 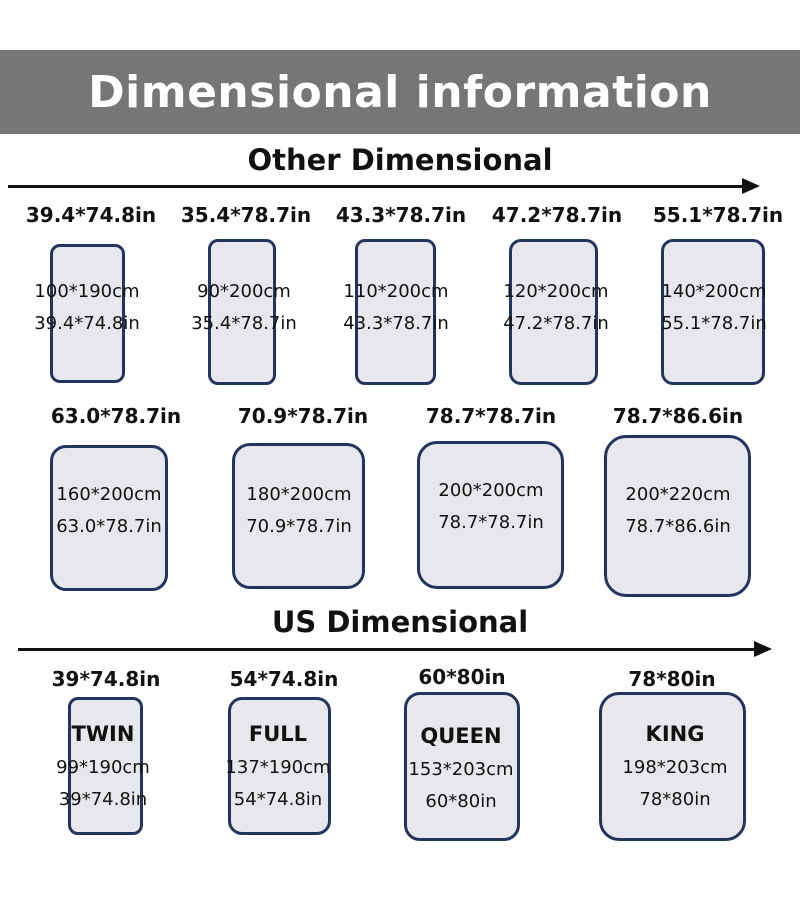 What do you see at coordinates (556, 291) in the screenshot?
I see `metric-size: 120*200cm` at bounding box center [556, 291].